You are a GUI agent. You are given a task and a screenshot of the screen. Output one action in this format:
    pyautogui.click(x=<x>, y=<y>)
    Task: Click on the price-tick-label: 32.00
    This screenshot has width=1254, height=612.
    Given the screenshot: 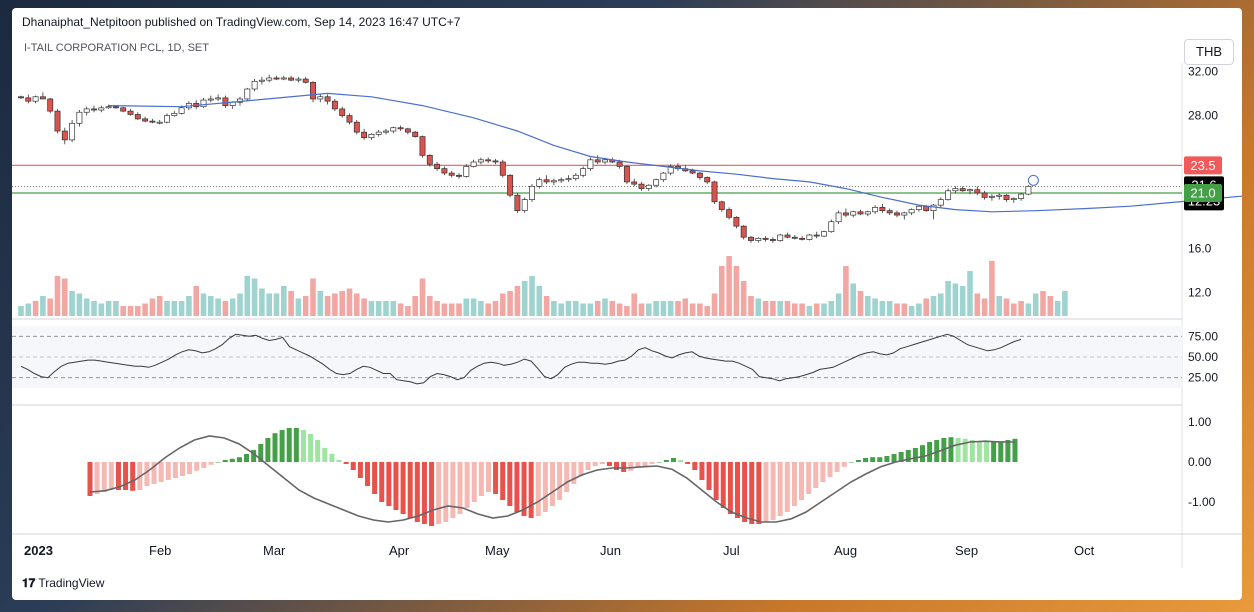 What is the action you would take?
    pyautogui.click(x=1203, y=71)
    